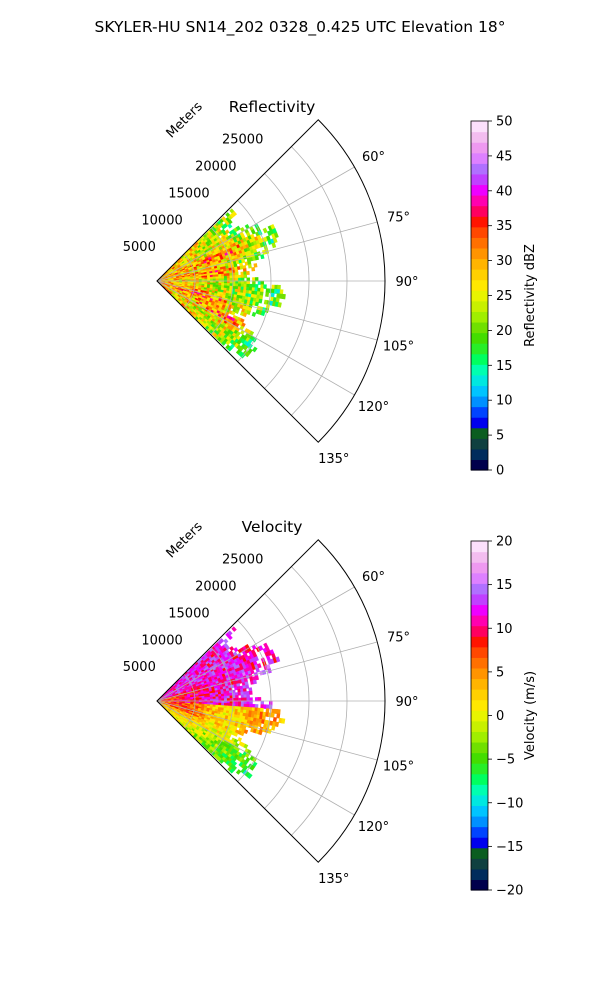 The height and width of the screenshot is (1000, 600). What do you see at coordinates (398, 637) in the screenshot?
I see `angle-tick-label: 75°` at bounding box center [398, 637].